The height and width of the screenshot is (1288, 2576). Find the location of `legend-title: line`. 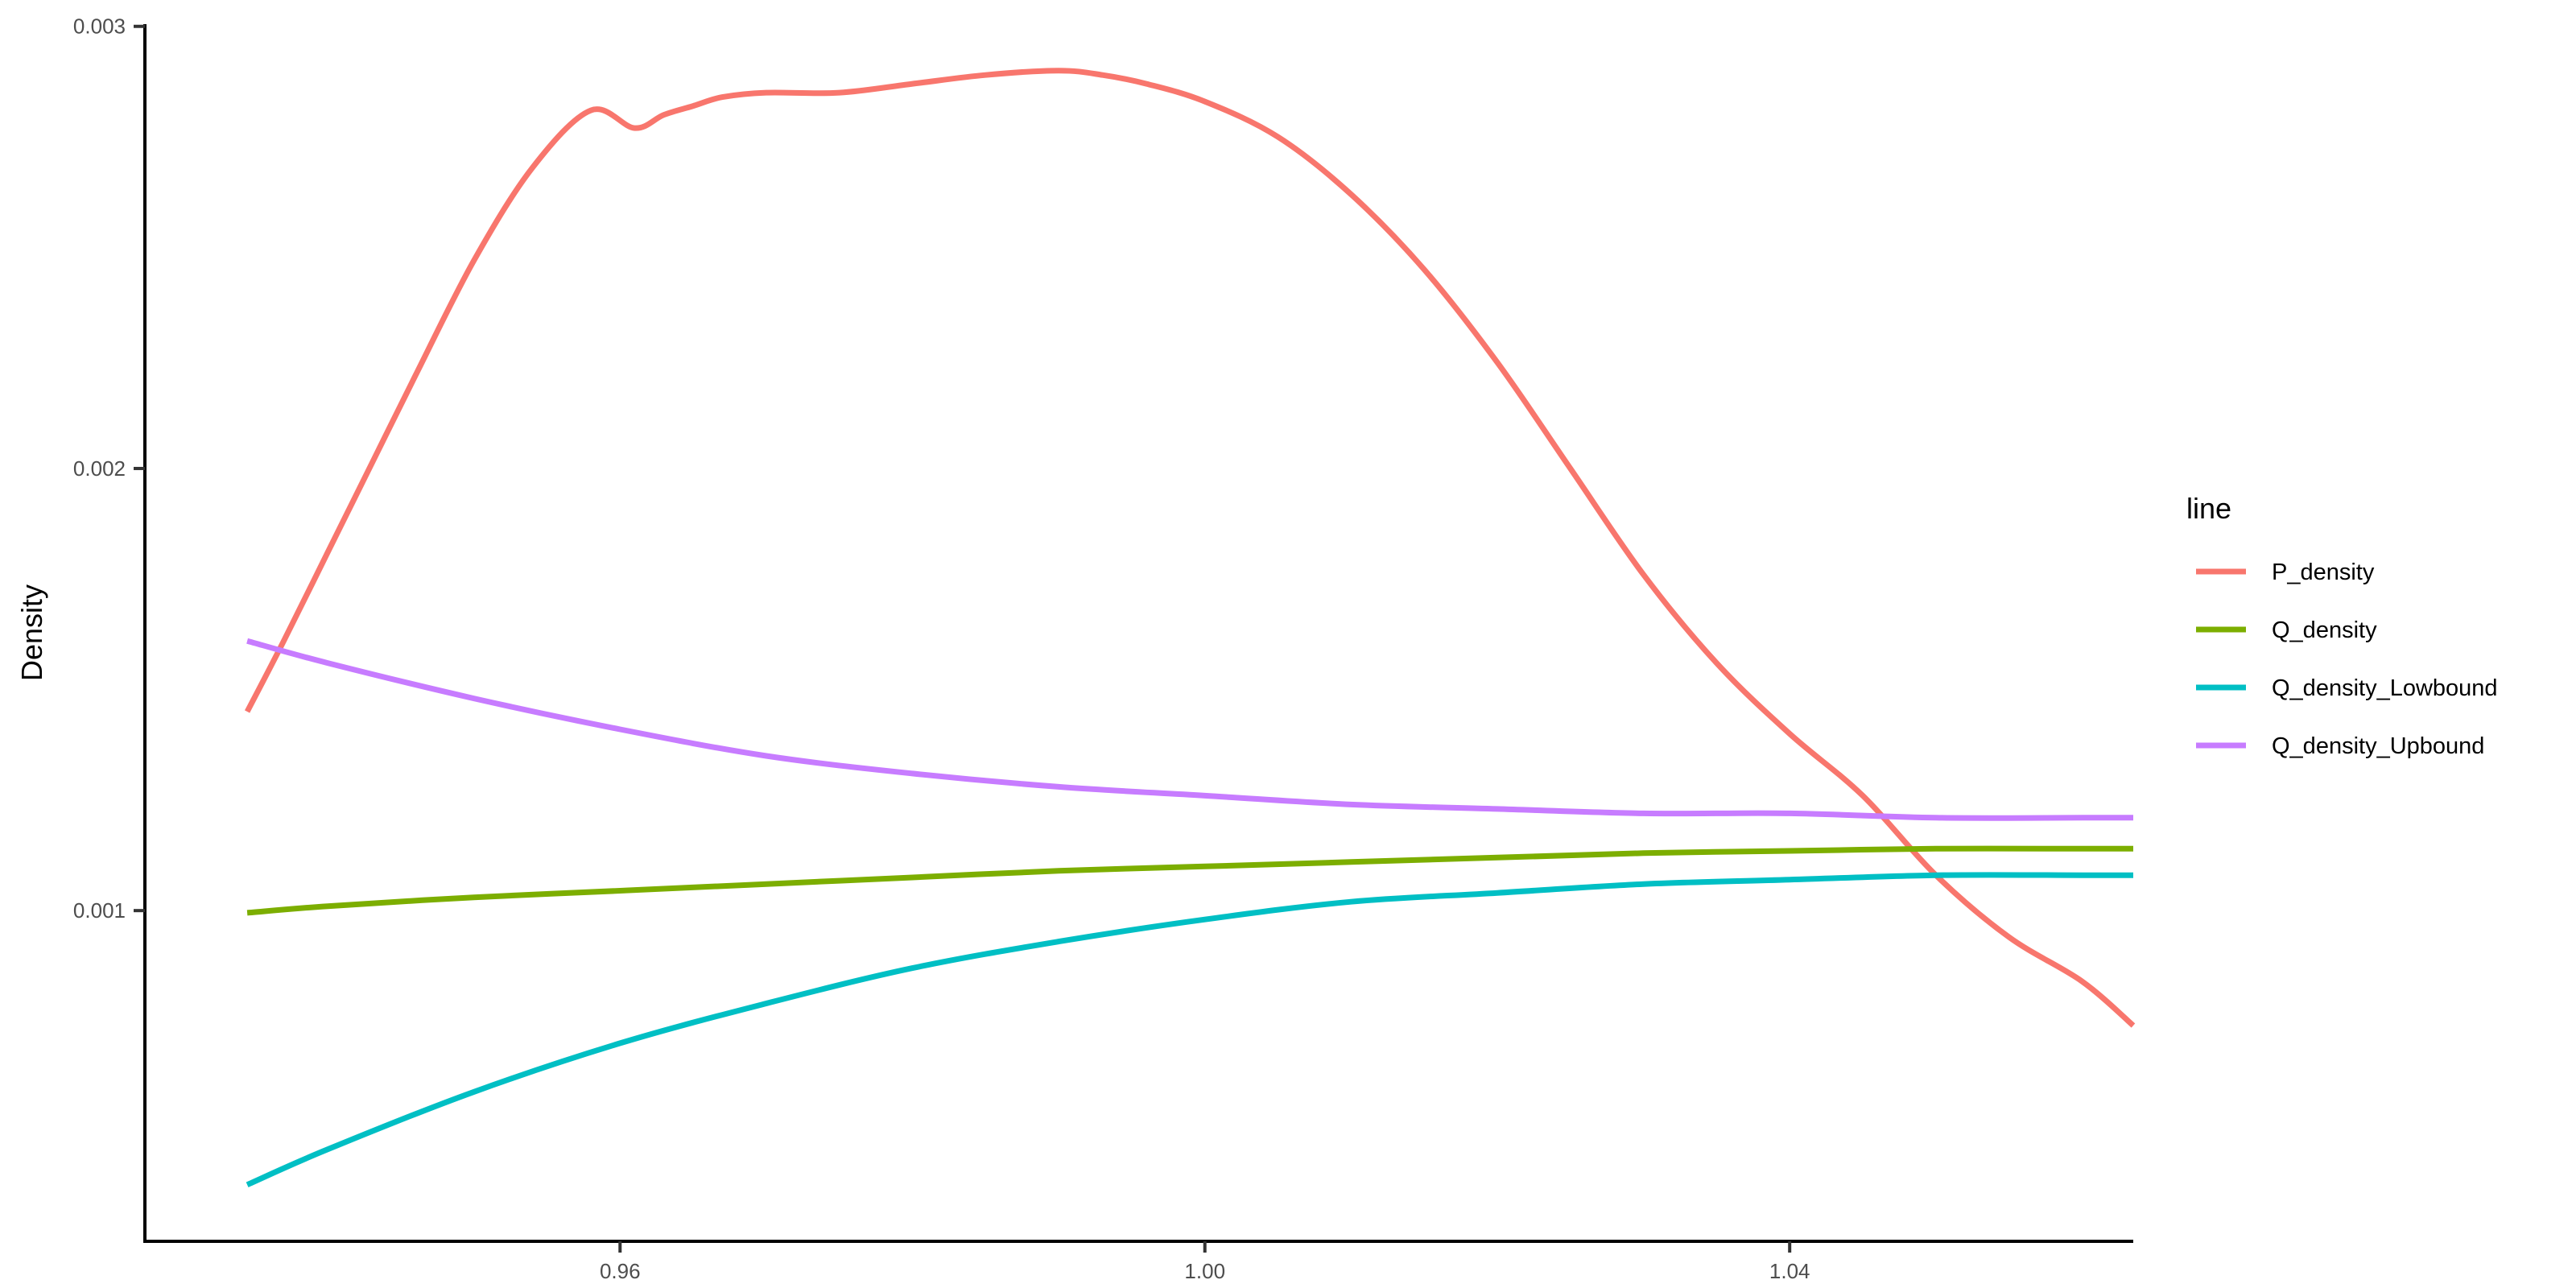

legend-title: line is located at coordinates (2208, 508).